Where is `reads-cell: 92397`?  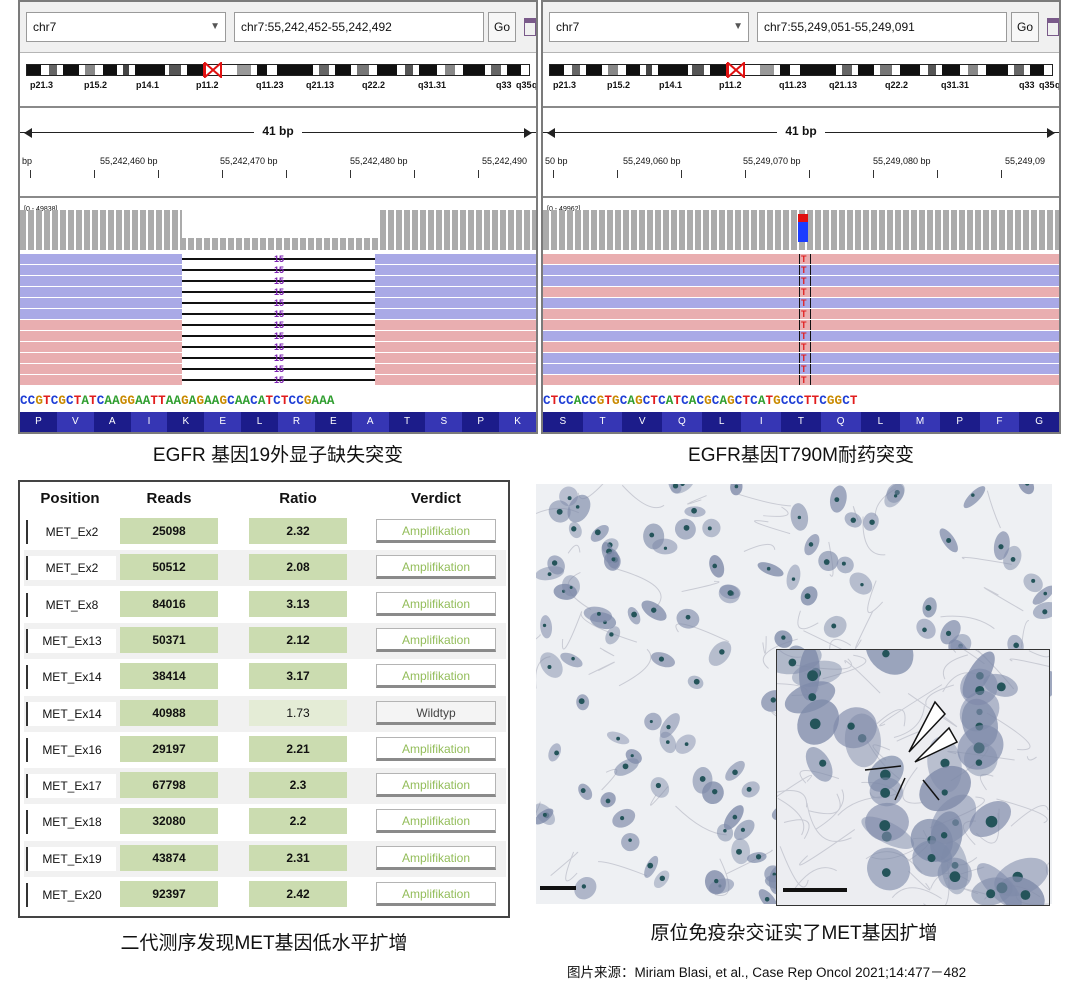 reads-cell: 92397 is located at coordinates (169, 894).